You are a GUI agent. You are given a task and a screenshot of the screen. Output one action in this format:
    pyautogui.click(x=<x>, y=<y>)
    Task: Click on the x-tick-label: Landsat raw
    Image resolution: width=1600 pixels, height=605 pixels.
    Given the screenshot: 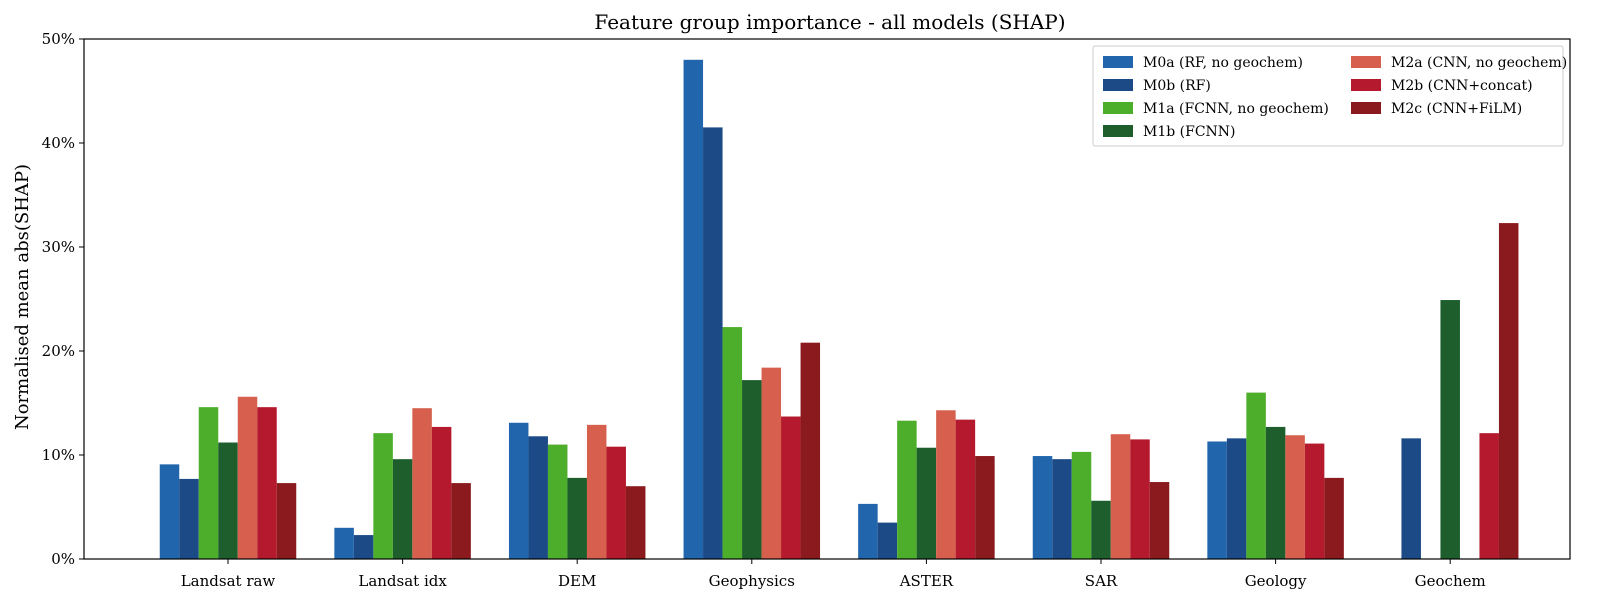 What is the action you would take?
    pyautogui.click(x=228, y=581)
    